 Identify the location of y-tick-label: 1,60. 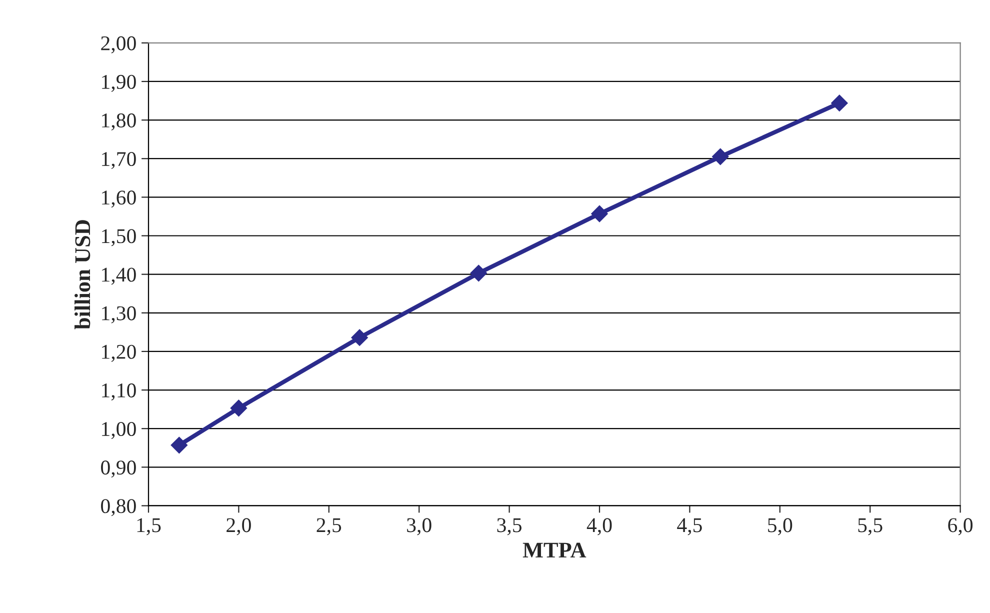
(119, 199).